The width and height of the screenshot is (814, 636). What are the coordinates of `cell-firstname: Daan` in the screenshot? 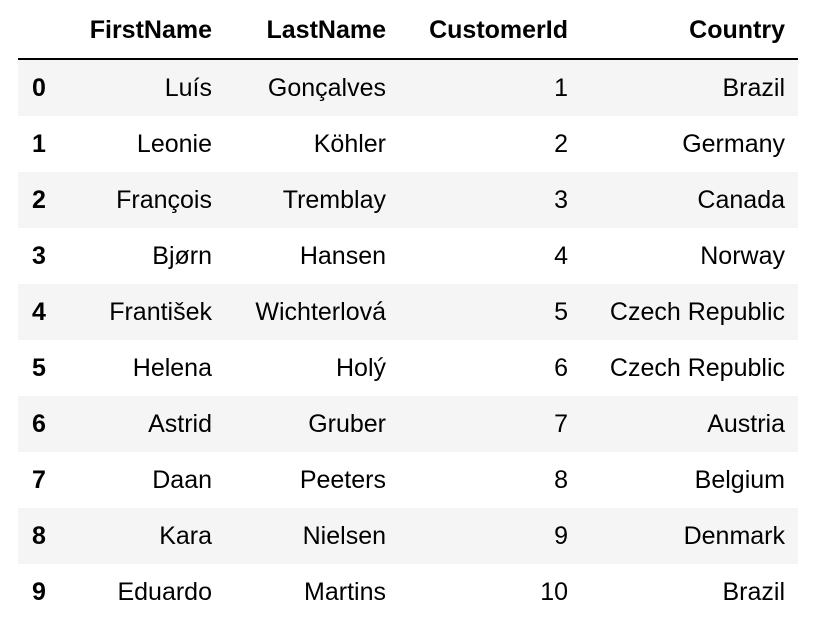 It's located at (182, 479).